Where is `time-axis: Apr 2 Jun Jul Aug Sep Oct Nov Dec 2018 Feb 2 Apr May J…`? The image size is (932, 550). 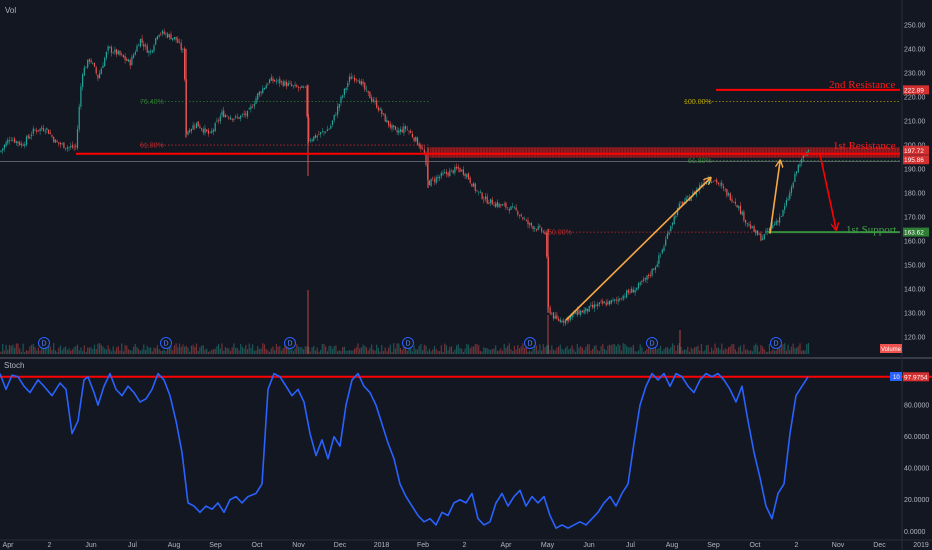 time-axis: Apr 2 Jun Jul Aug Sep Oct Nov Dec 2018 Feb 2 Apr May J… is located at coordinates (466, 545).